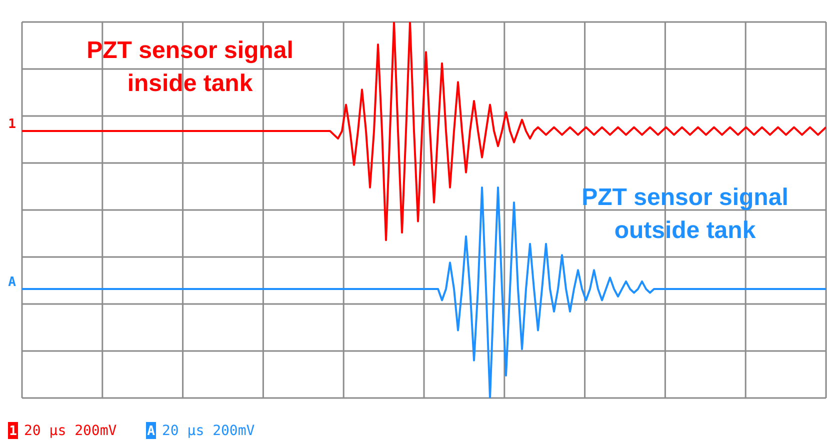 This screenshot has width=827, height=448. Describe the element at coordinates (12, 282) in the screenshot. I see `series-label: A` at that location.